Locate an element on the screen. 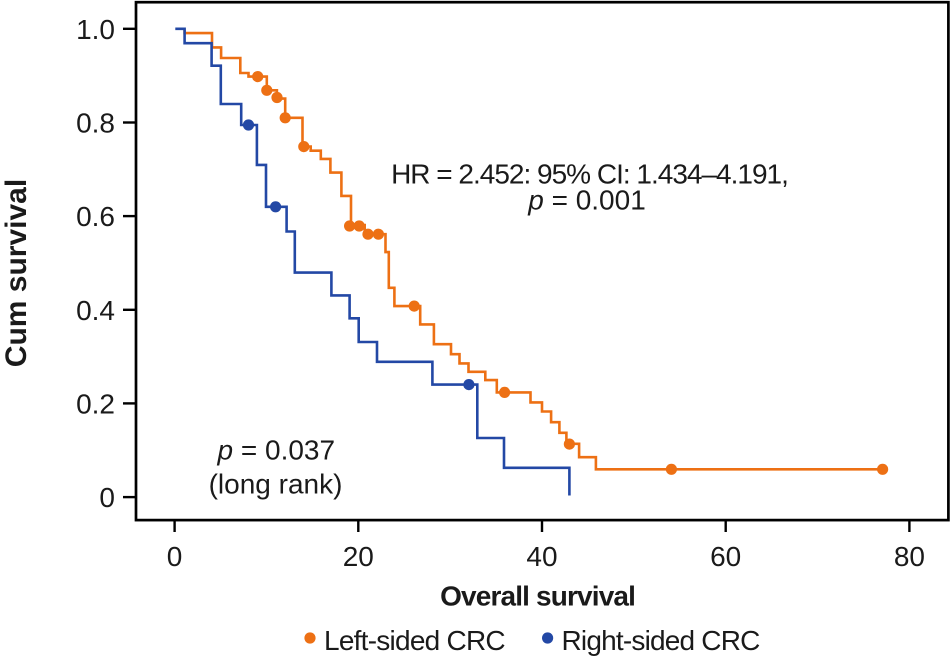 The height and width of the screenshot is (657, 952). svg-text: 0.6 is located at coordinates (95, 216).